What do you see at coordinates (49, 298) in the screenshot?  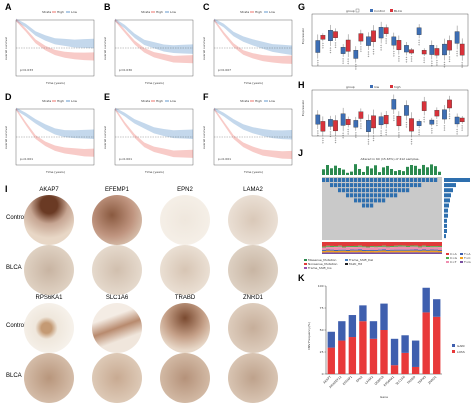 I see `gene-label-rps6ka1: RPS6KA1` at bounding box center [49, 298].